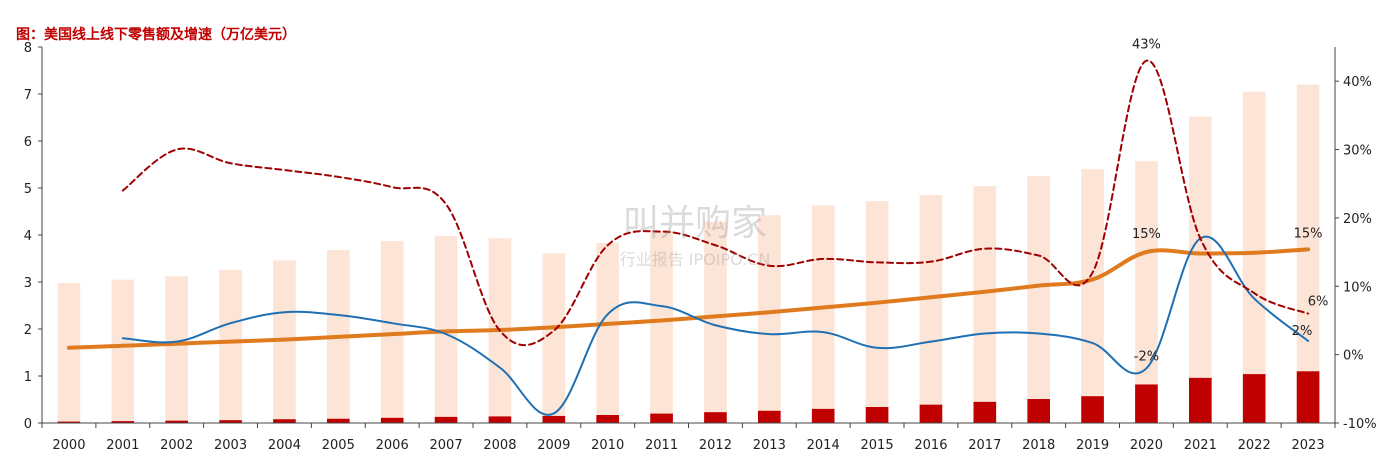 This screenshot has width=1393, height=455. What do you see at coordinates (1146, 45) in the screenshot?
I see `data-label: 43%` at bounding box center [1146, 45].